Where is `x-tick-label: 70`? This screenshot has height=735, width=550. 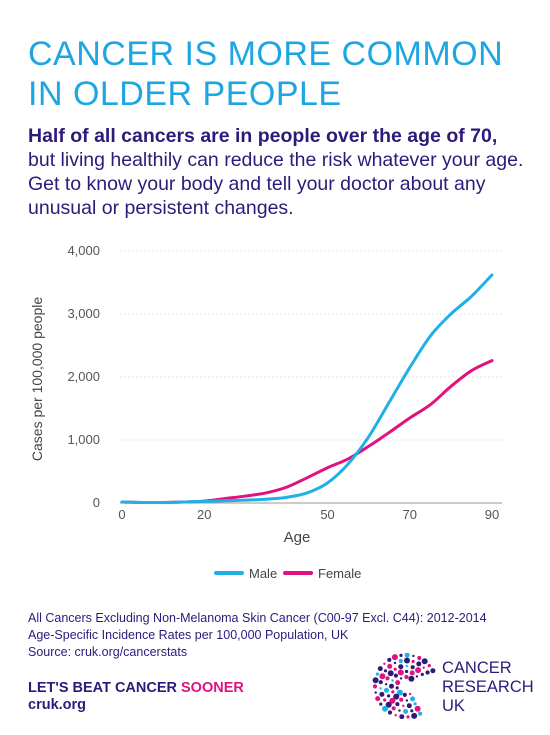
x-tick-label: 70 is located at coordinates (410, 514).